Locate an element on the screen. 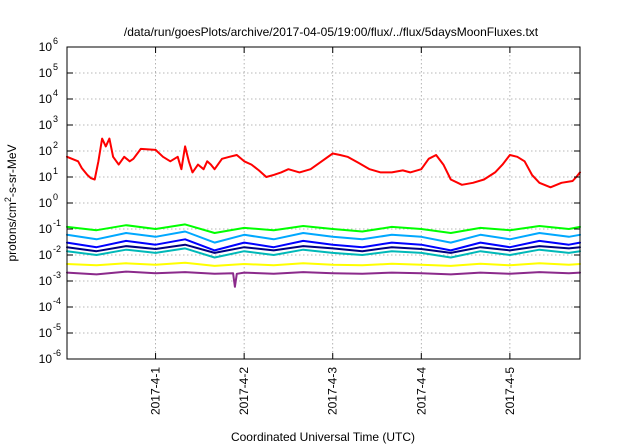 Image resolution: width=640 pixels, height=448 pixels. y-tick-label-exponent: 6 is located at coordinates (55, 41).